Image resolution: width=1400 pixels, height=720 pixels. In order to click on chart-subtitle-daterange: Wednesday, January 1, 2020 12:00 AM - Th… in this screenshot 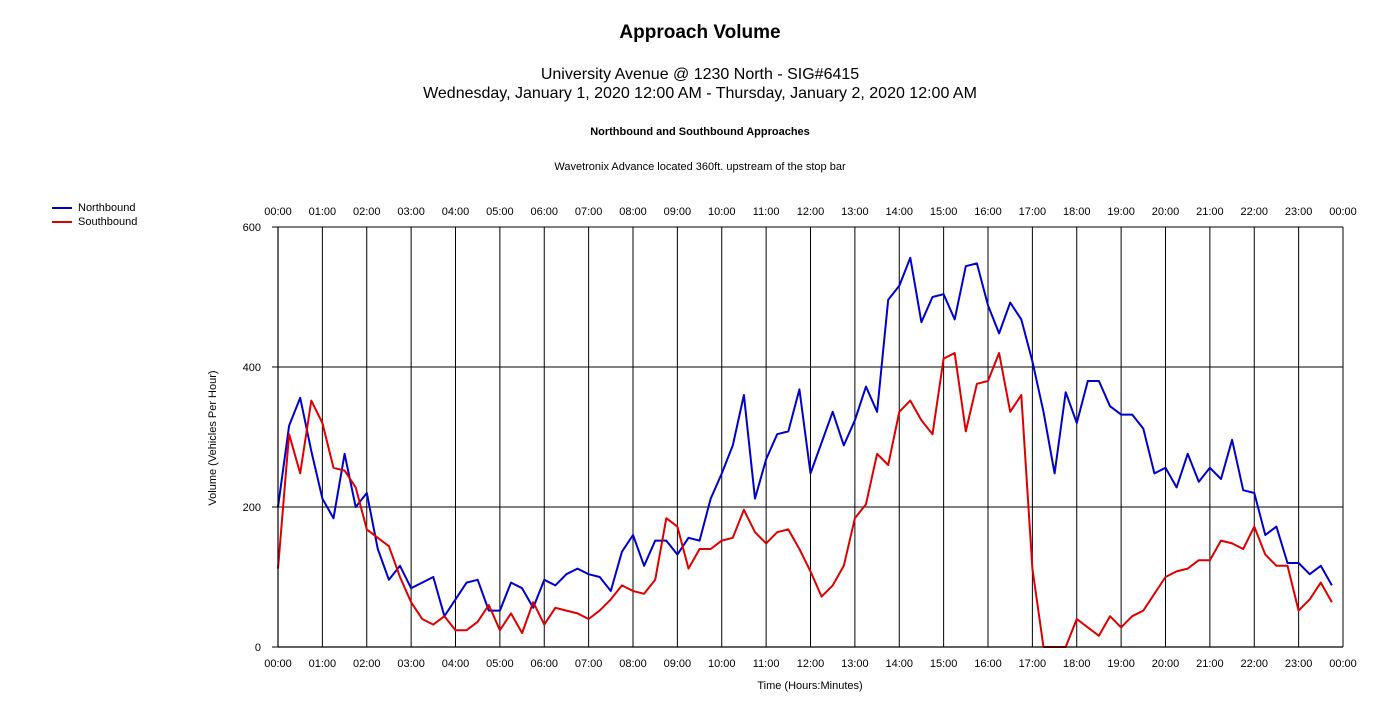, I will do `click(700, 93)`.